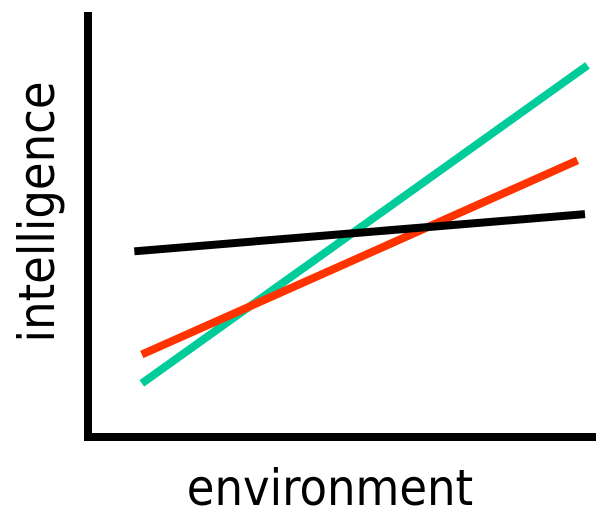 This screenshot has height=508, width=596. What do you see at coordinates (330, 483) in the screenshot?
I see `x-axis-label: environment` at bounding box center [330, 483].